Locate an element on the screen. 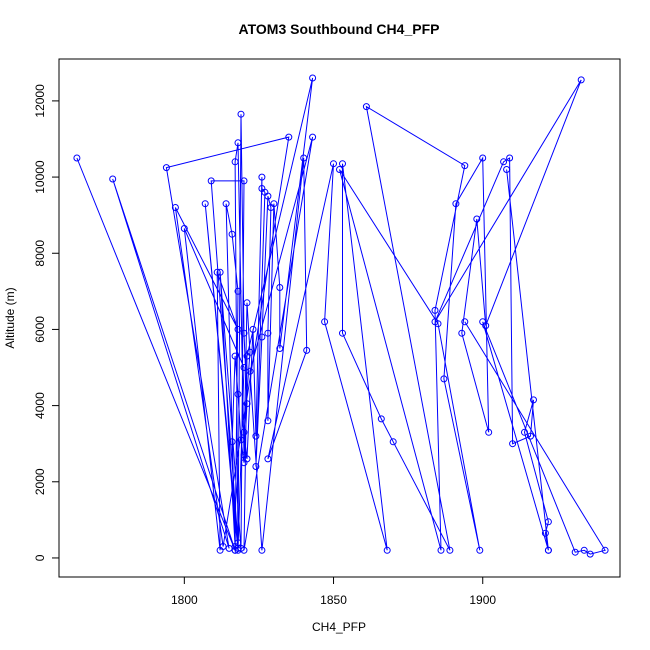 The image size is (650, 650). y-tick-label: 2000 is located at coordinates (40, 481).